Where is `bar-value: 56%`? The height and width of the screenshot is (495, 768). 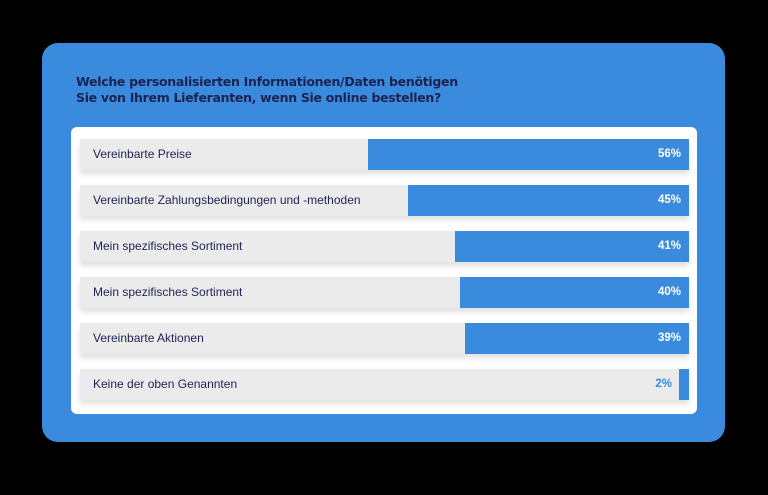 bar-value: 56% is located at coordinates (669, 154).